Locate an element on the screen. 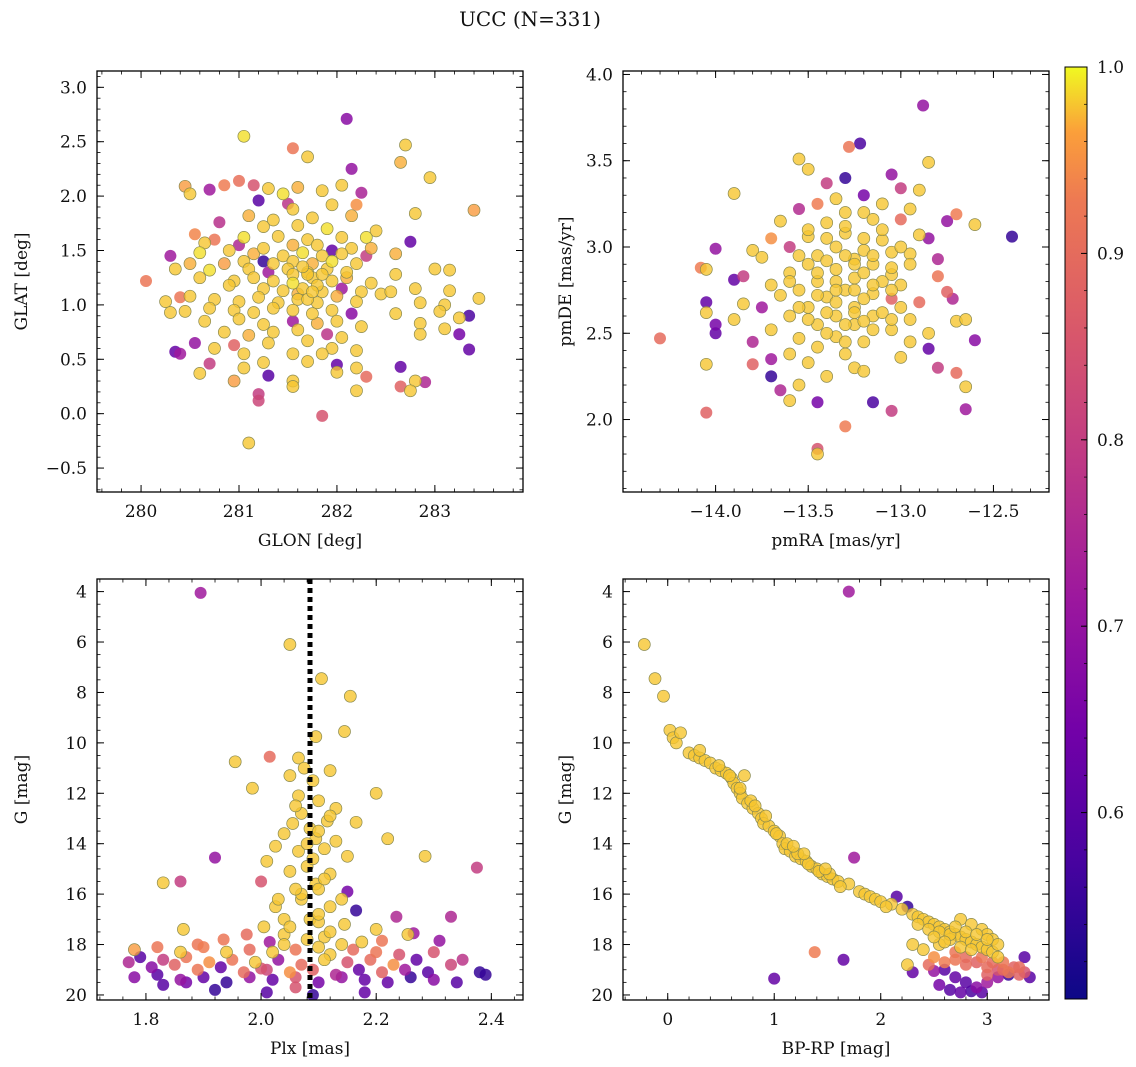 The image size is (1136, 1067). scatter-points is located at coordinates (836, 792).